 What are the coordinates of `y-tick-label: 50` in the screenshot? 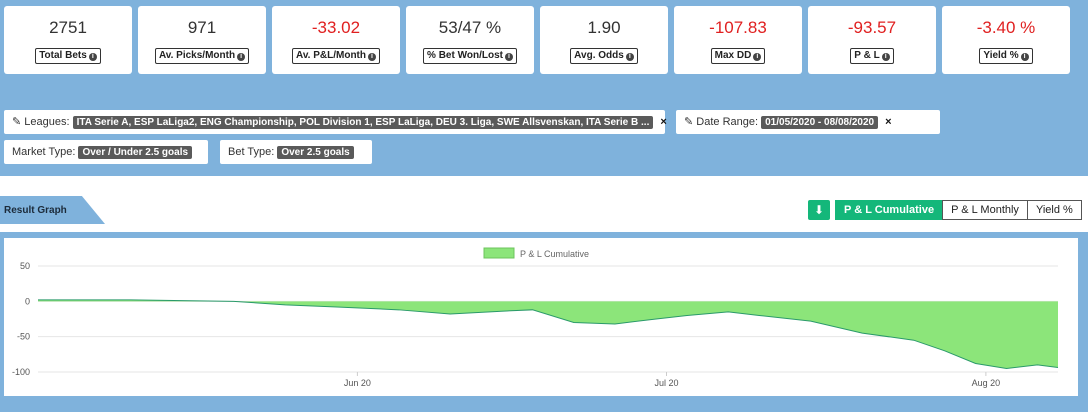 It's located at (25, 266).